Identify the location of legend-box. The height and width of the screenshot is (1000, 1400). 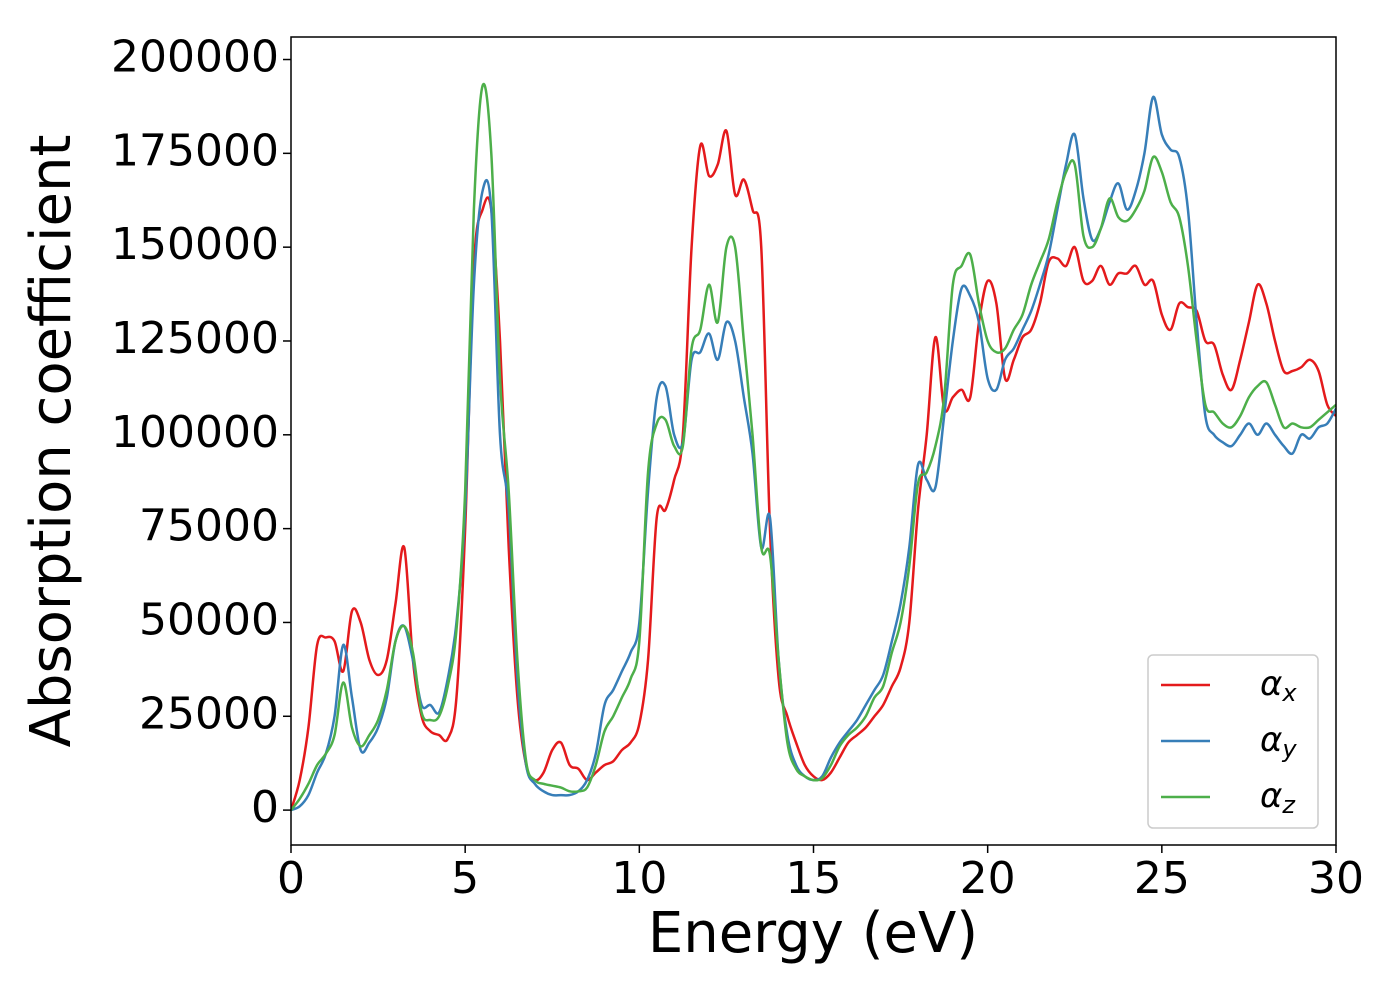
(1233, 741).